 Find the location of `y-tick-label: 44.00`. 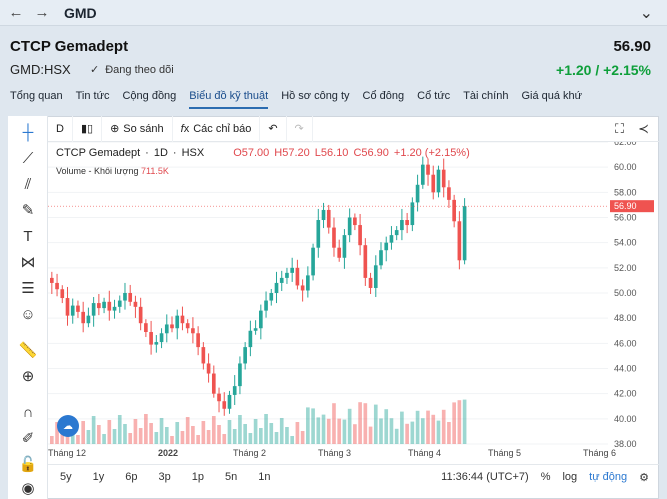

y-tick-label: 44.00 is located at coordinates (625, 369).